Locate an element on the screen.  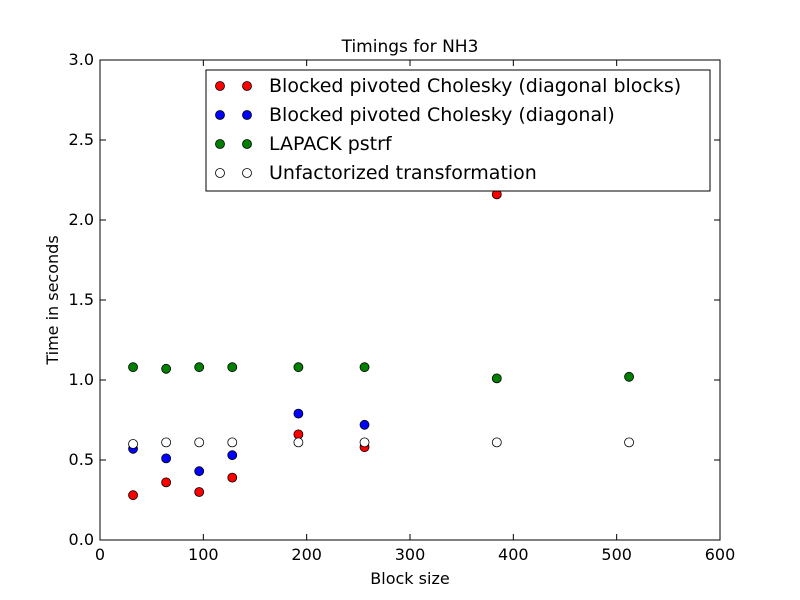
x-tick-label-3: 300 is located at coordinates (410, 554).